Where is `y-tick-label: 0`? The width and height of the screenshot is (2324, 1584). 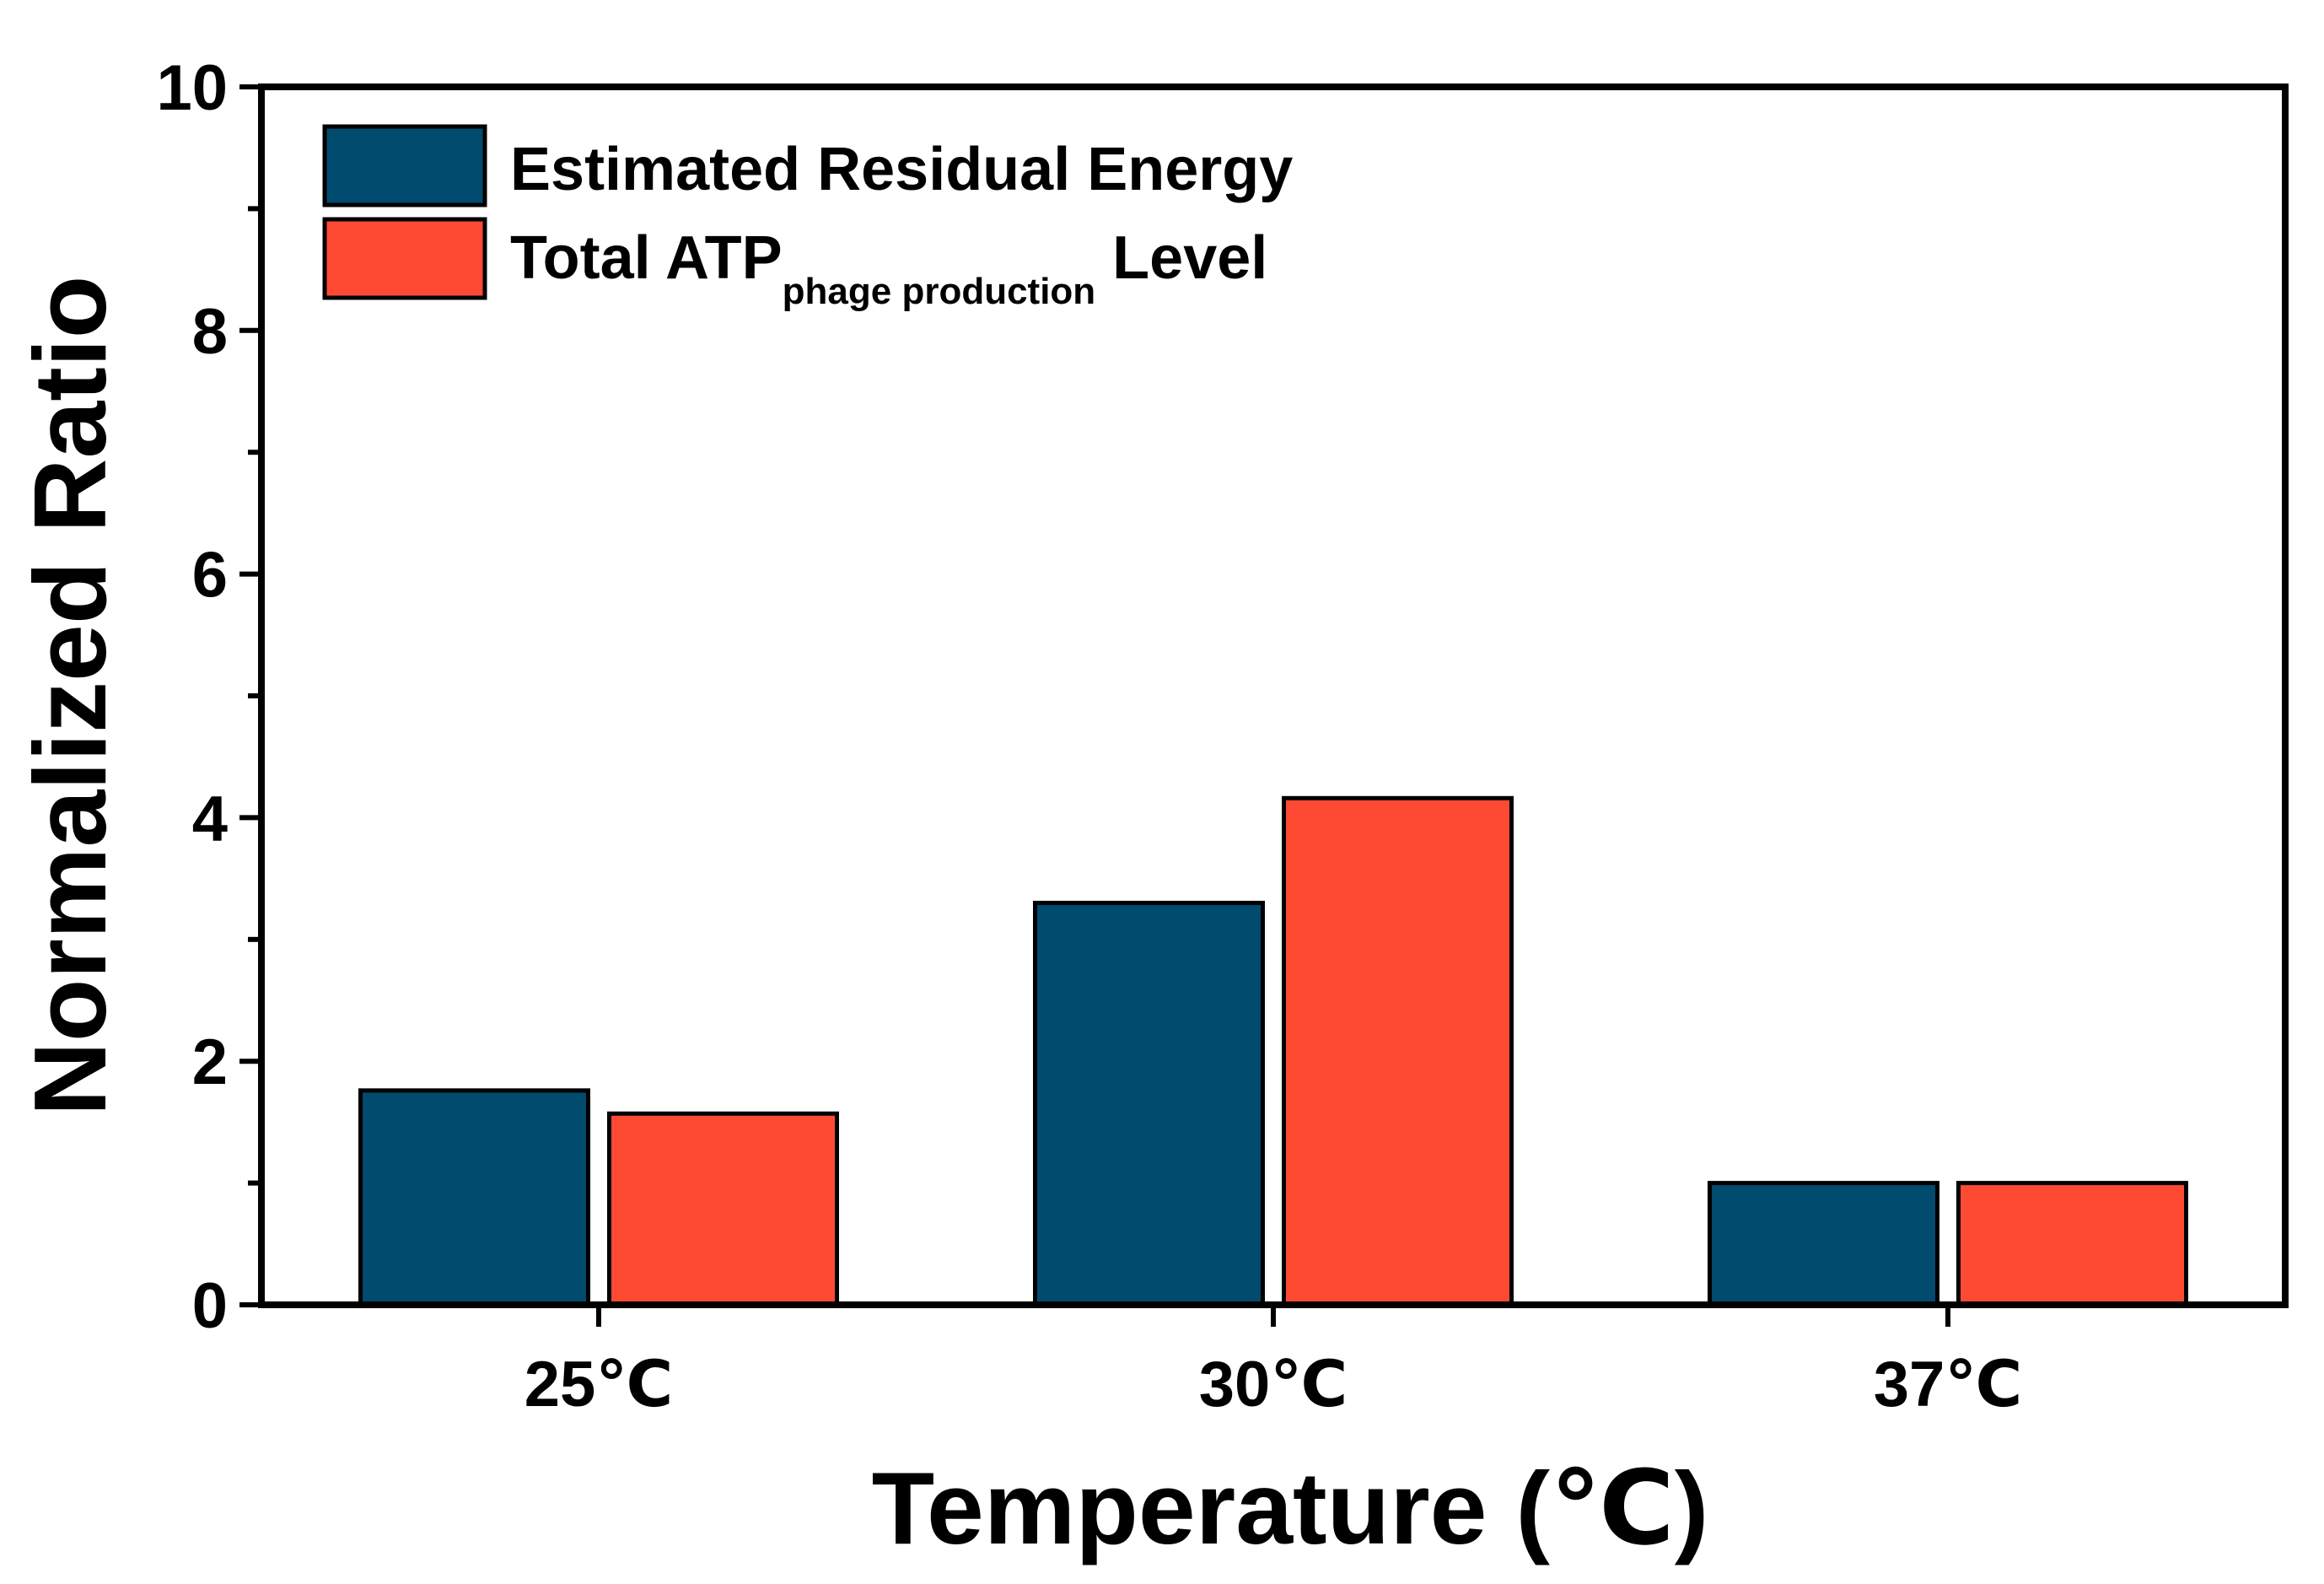
y-tick-label: 0 is located at coordinates (210, 1306).